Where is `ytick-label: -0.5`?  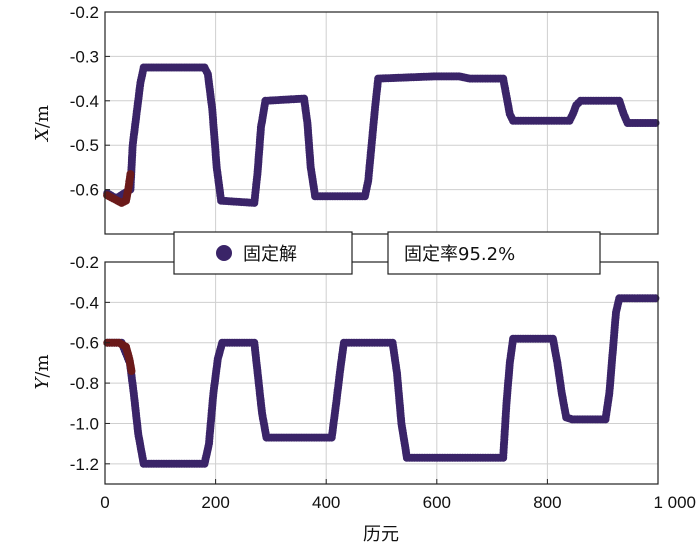
ytick-label: -0.5 is located at coordinates (84, 145).